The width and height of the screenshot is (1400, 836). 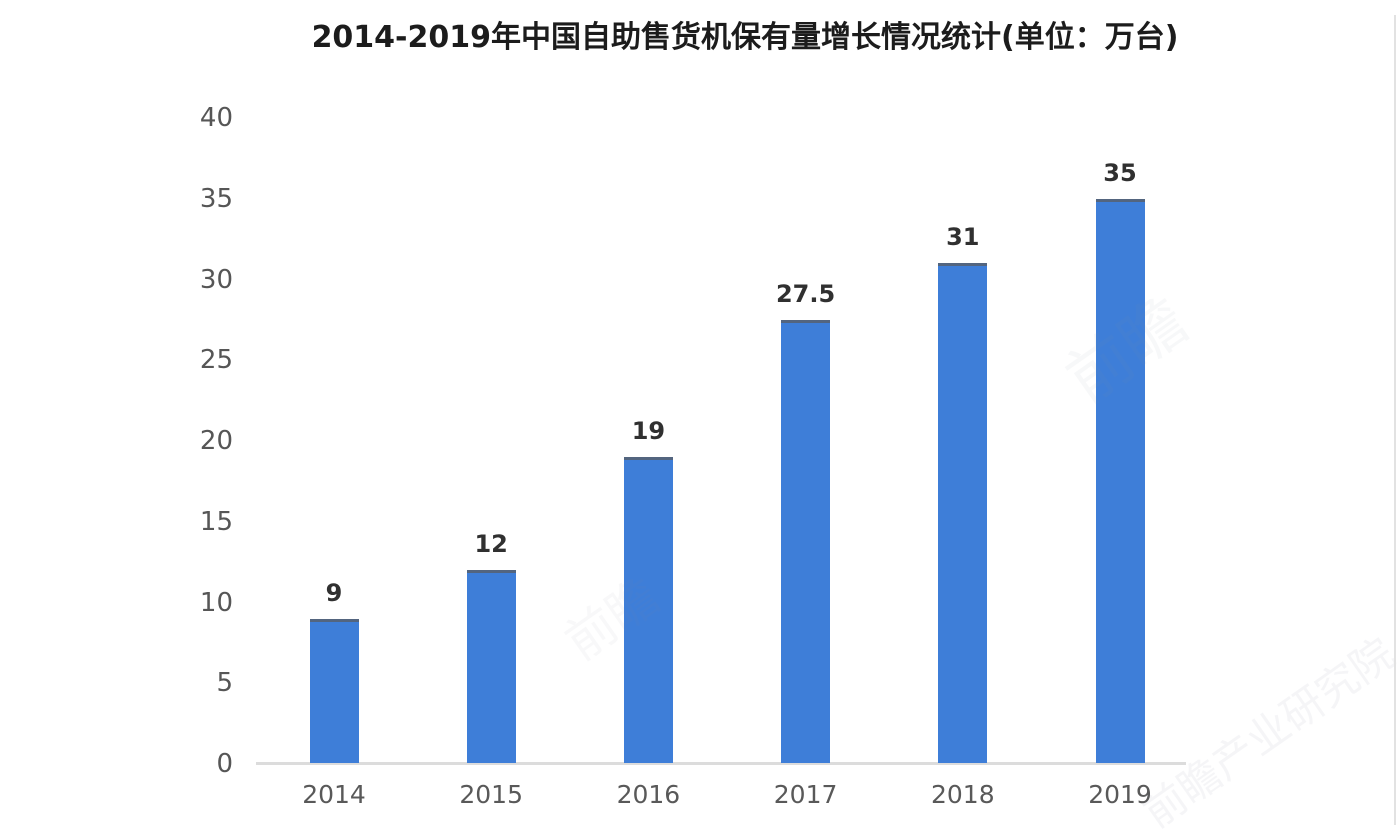 What do you see at coordinates (491, 544) in the screenshot?
I see `data-label: 12` at bounding box center [491, 544].